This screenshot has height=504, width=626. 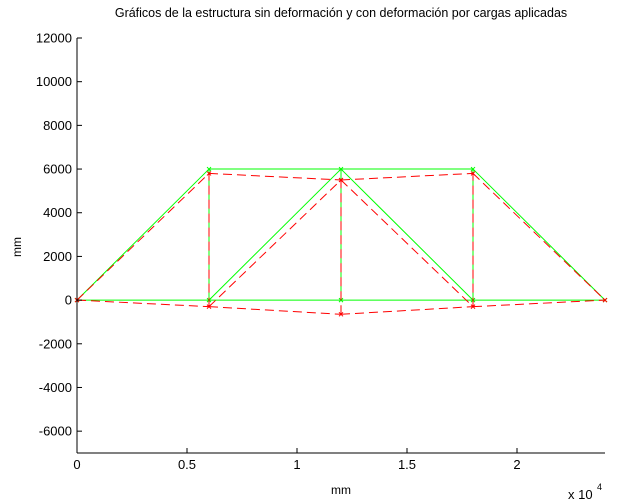 I want to click on x-tick-label: 0.5, so click(x=187, y=464).